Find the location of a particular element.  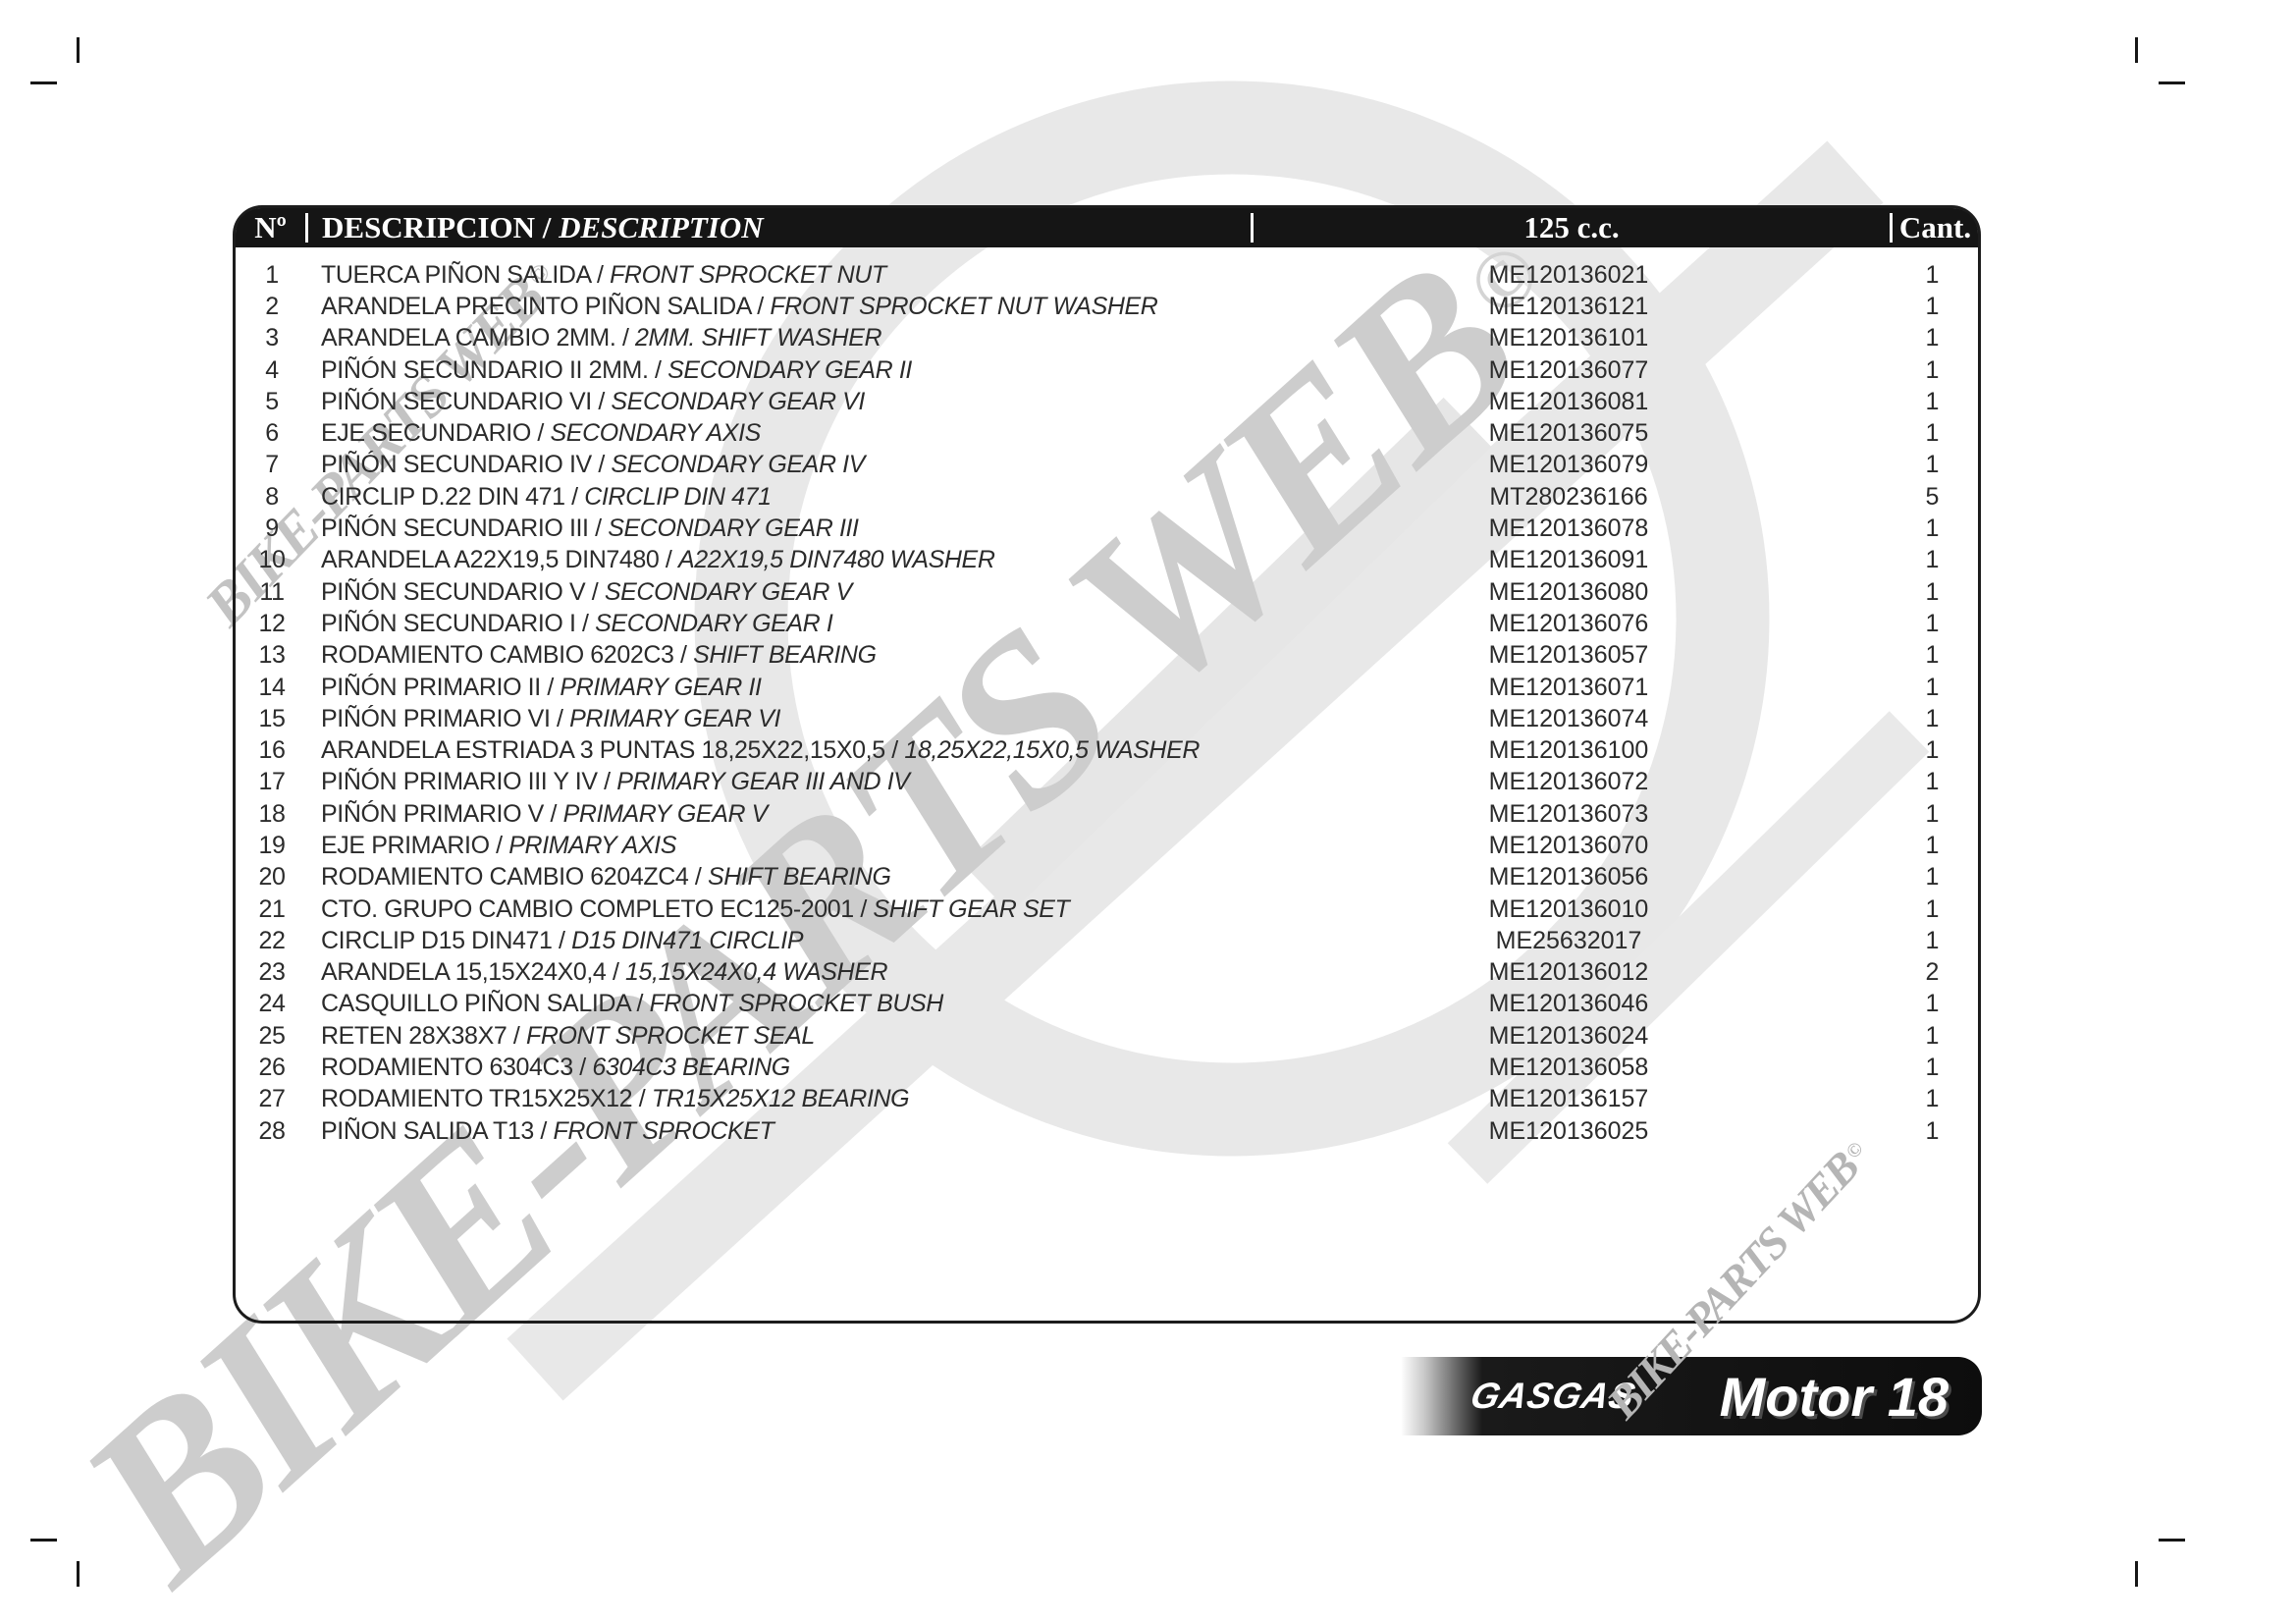

row-description-en: PRIMARY GEAR V is located at coordinates (665, 813).